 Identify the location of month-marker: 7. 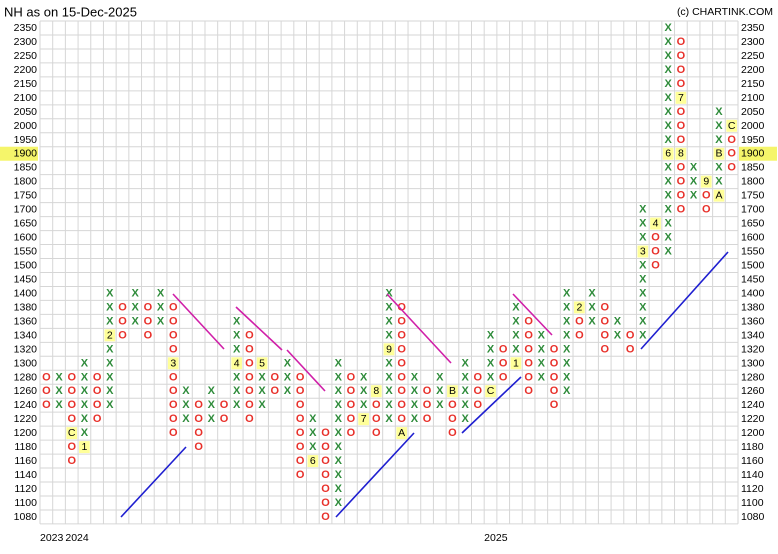
(364, 419).